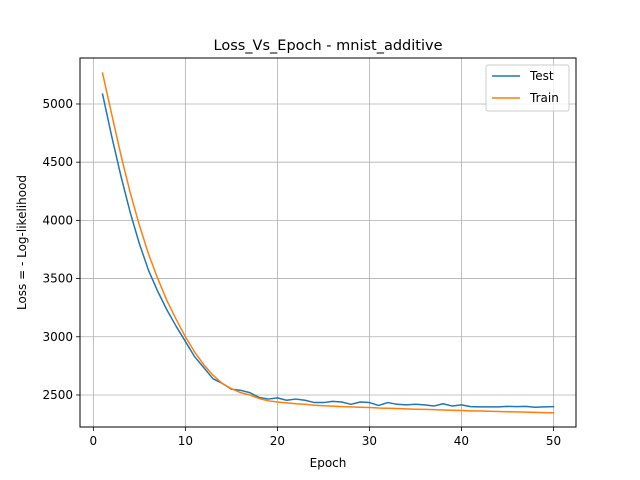 This screenshot has width=640, height=480. Describe the element at coordinates (57, 395) in the screenshot. I see `y-tick-label: 2500` at that location.